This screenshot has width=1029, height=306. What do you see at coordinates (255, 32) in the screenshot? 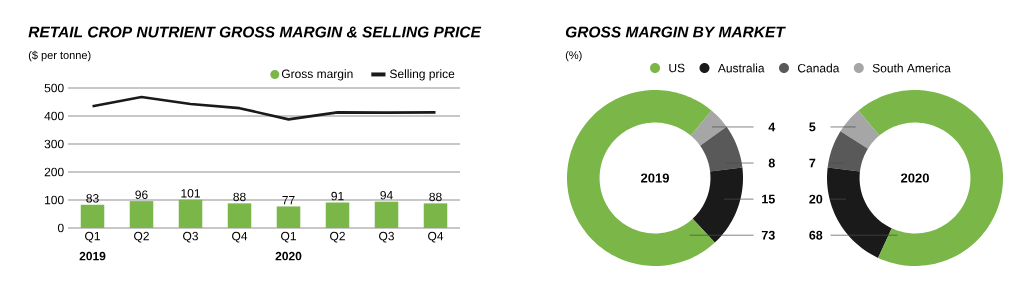
I see `chart-title: RETAIL CROP NUTRIENT GROSS MARGIN & SELLING PRICE` at bounding box center [255, 32].